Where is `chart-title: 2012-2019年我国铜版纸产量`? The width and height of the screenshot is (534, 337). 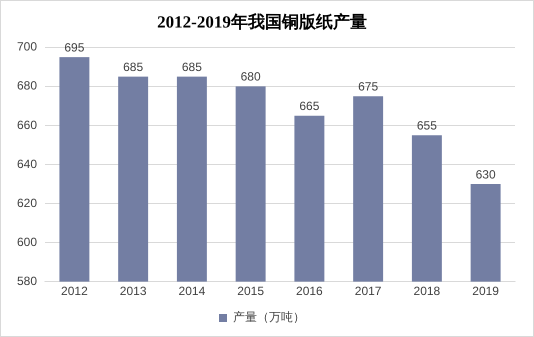 chart-title: 2012-2019年我国铜版纸产量 is located at coordinates (262, 22).